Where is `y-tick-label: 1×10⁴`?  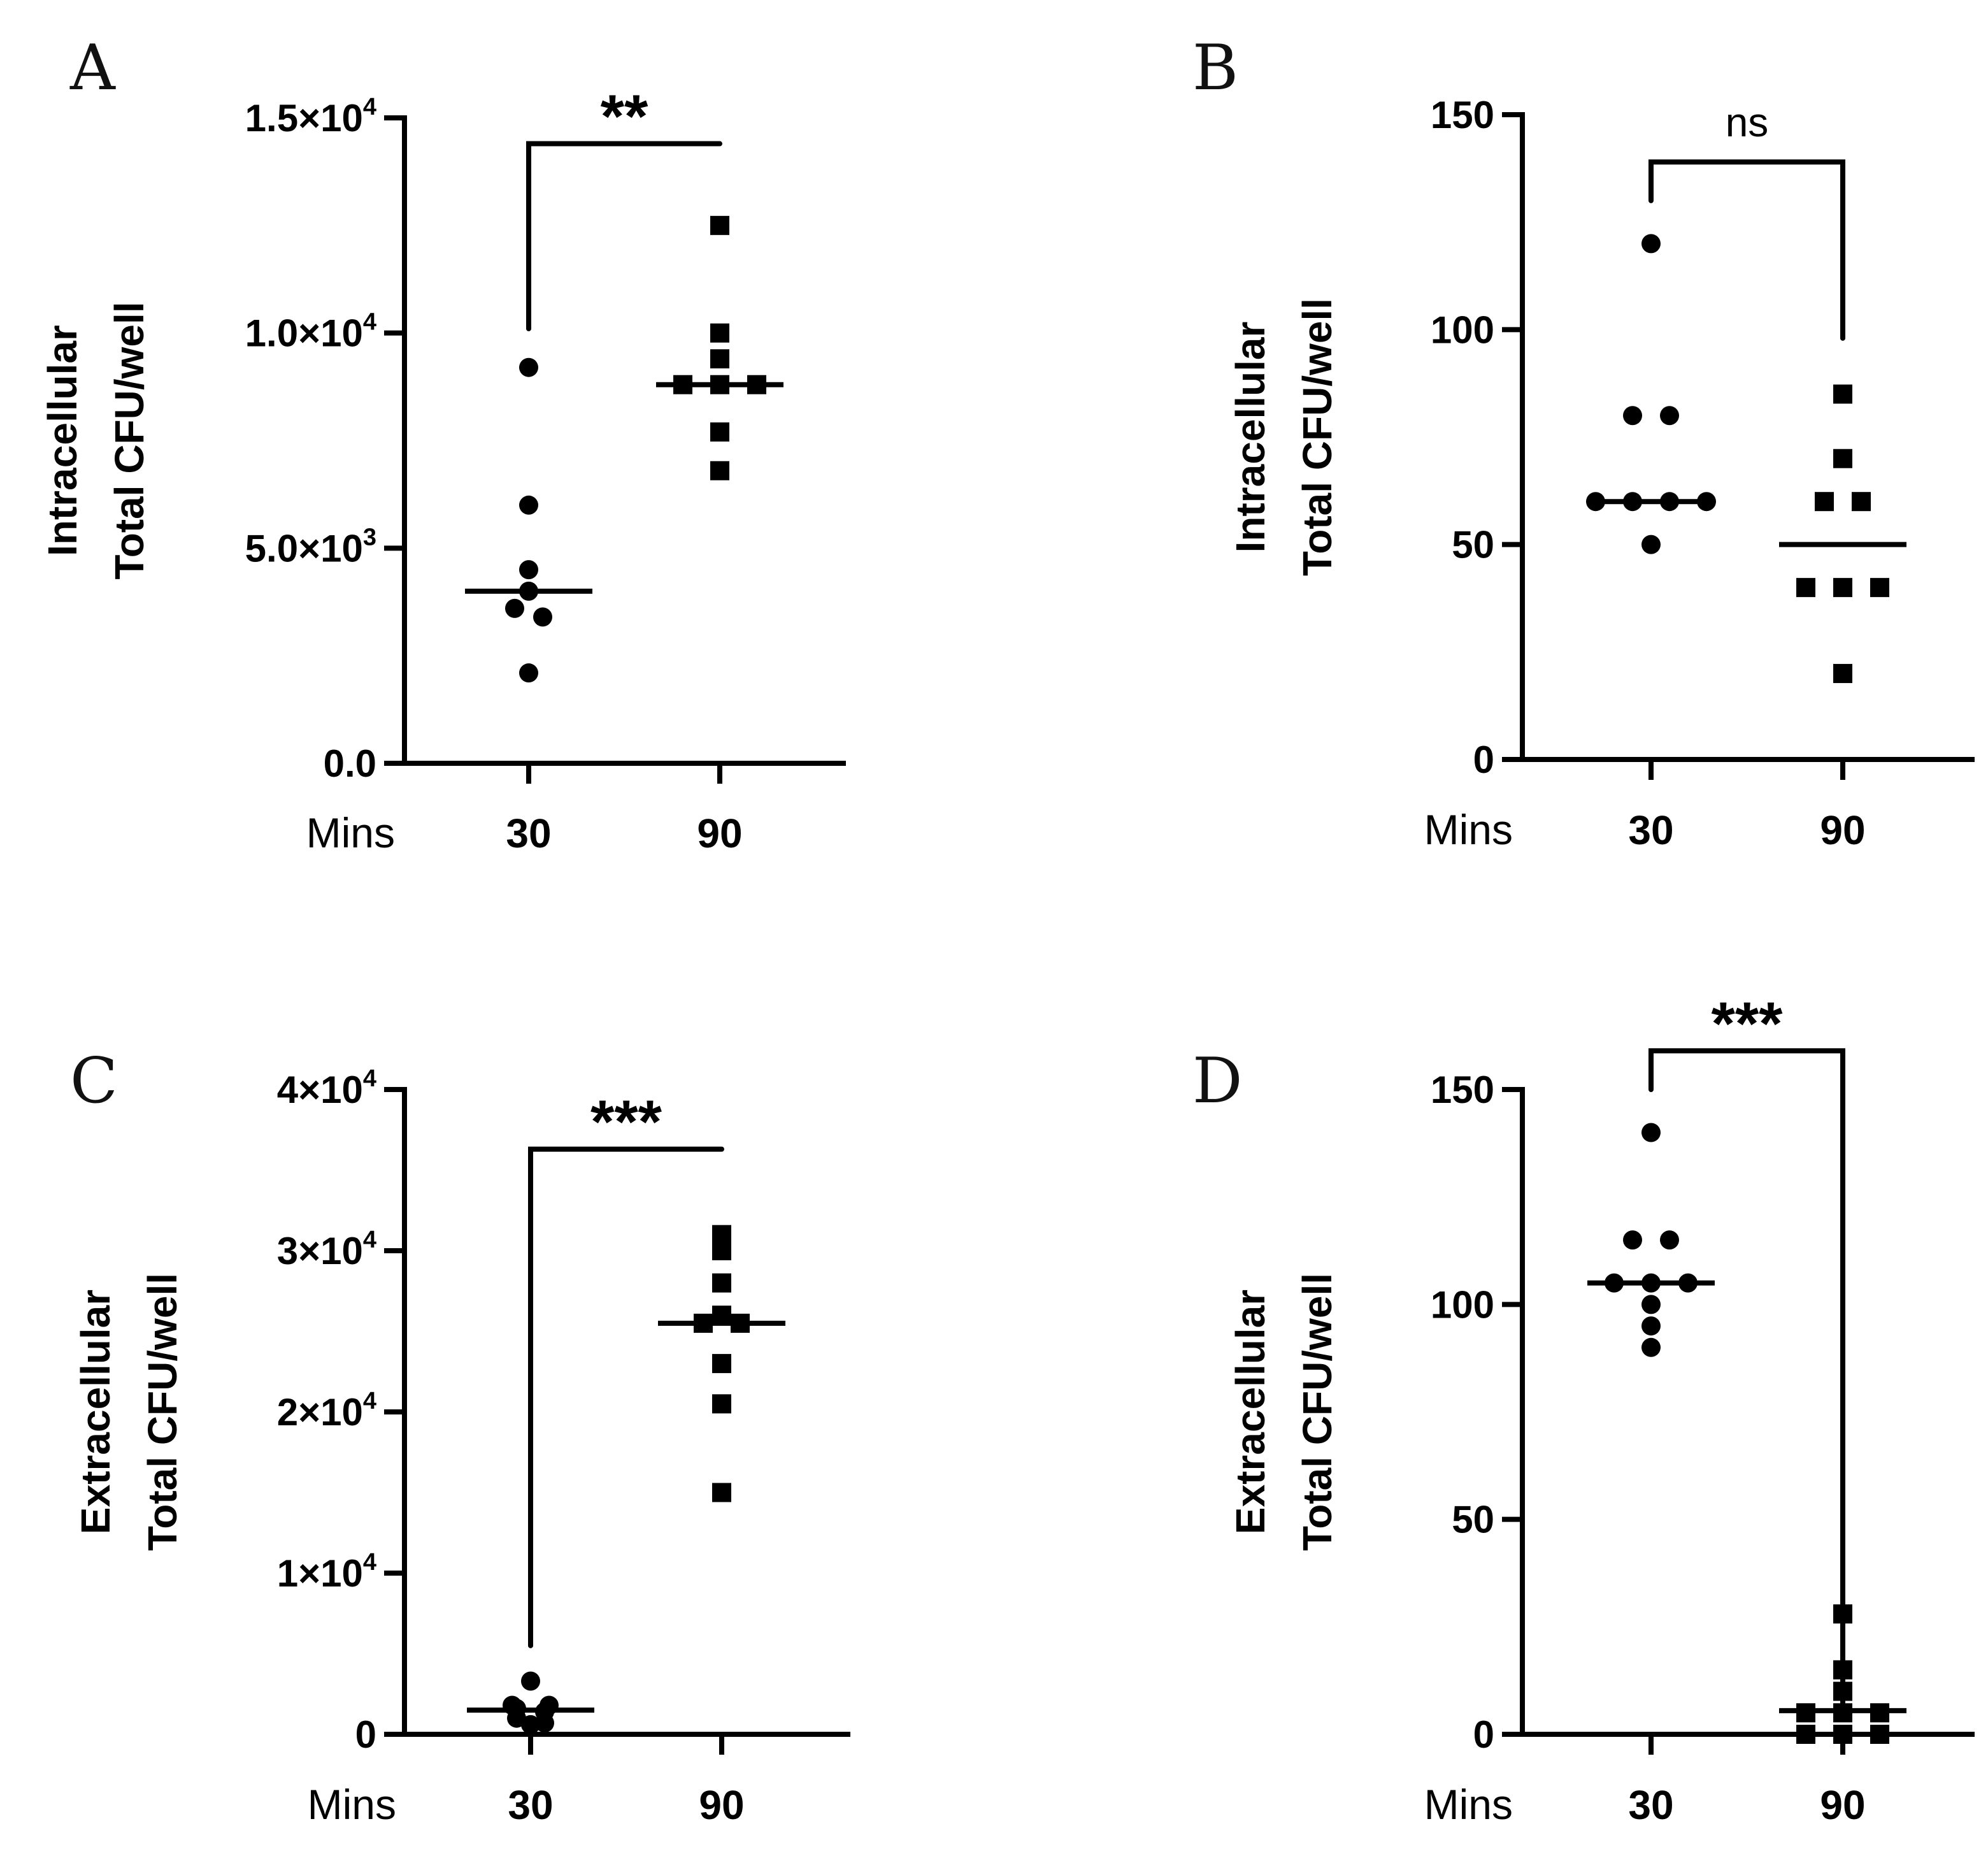 y-tick-label: 1×10⁴ is located at coordinates (326, 1572).